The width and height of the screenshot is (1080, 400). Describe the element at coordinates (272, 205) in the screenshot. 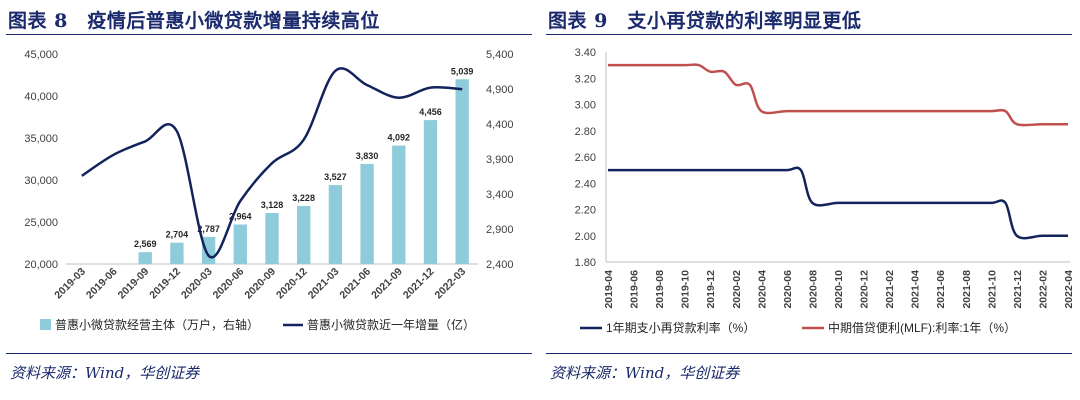

I see `bar-data-label: 3,128` at that location.